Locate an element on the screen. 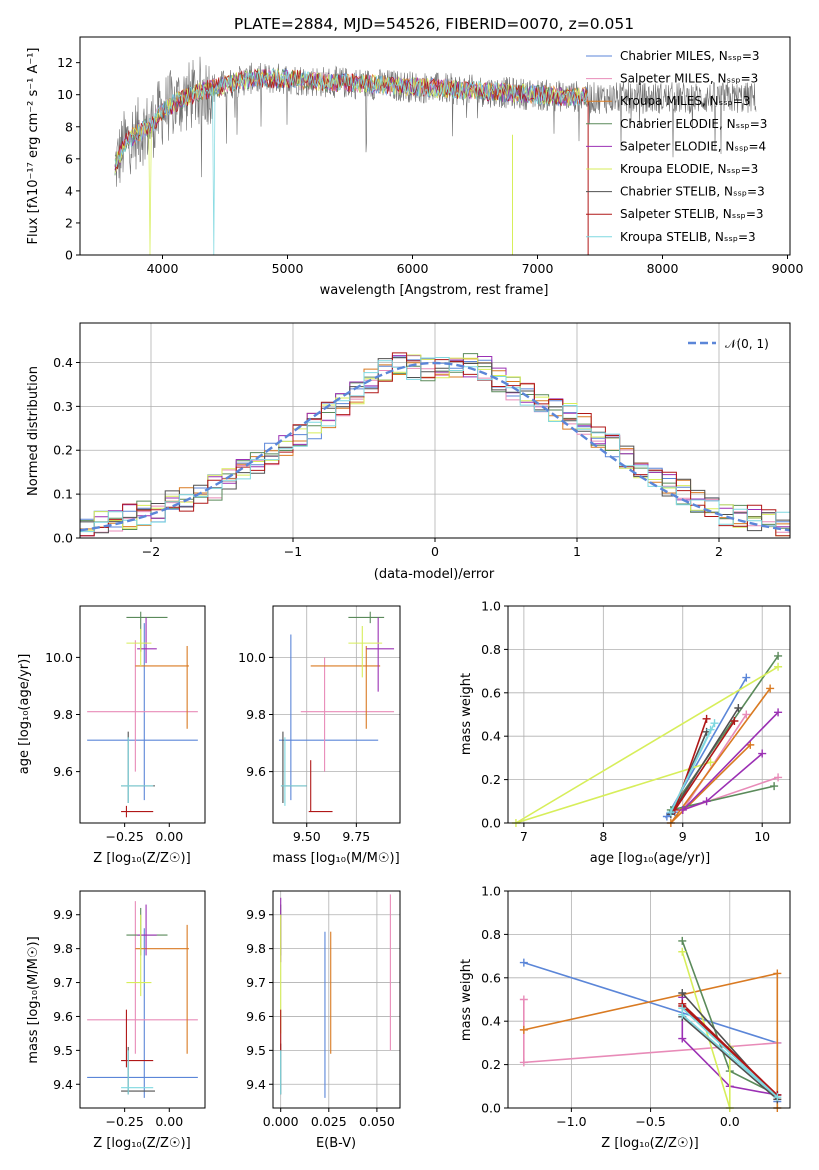  x-tick-label: 2 is located at coordinates (719, 551).